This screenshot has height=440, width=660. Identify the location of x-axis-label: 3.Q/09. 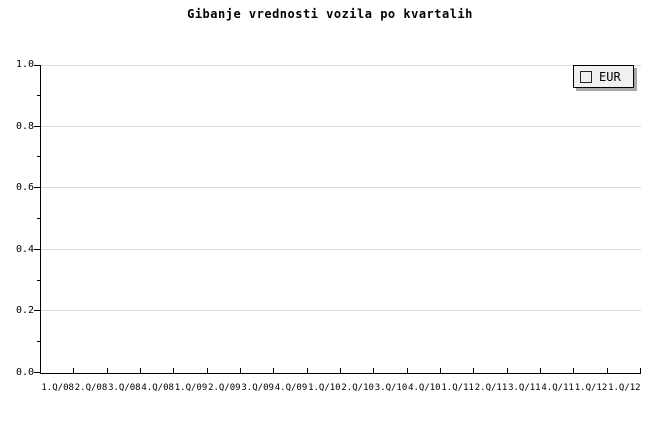
(257, 388).